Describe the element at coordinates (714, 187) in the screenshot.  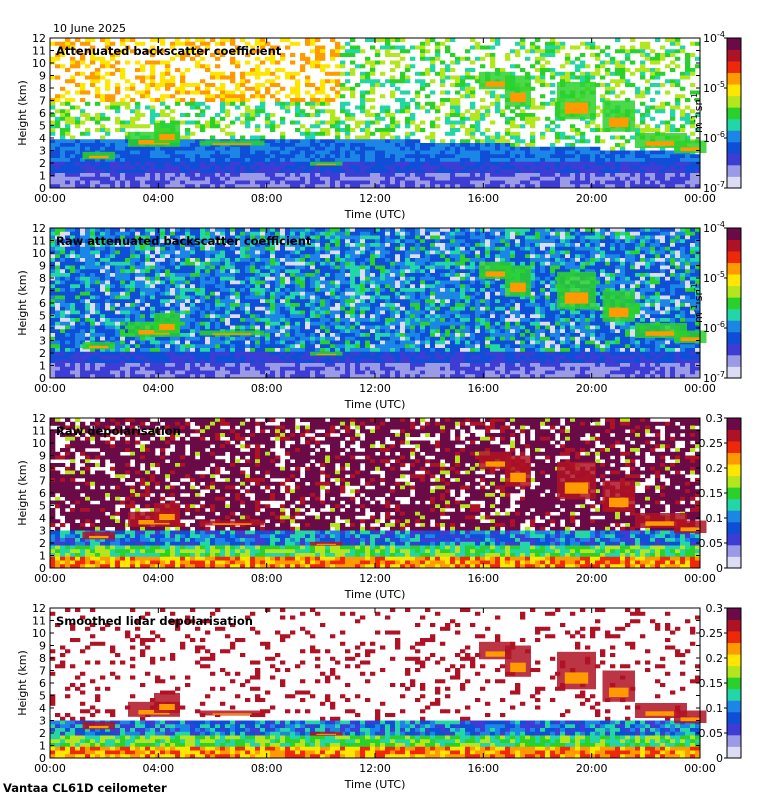
I see `colorbar-tick-label: 10⁻⁷` at that location.